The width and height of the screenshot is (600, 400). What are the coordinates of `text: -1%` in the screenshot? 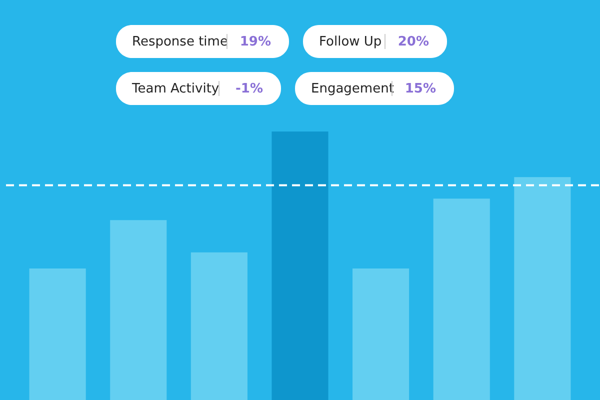 It's located at (249, 89).